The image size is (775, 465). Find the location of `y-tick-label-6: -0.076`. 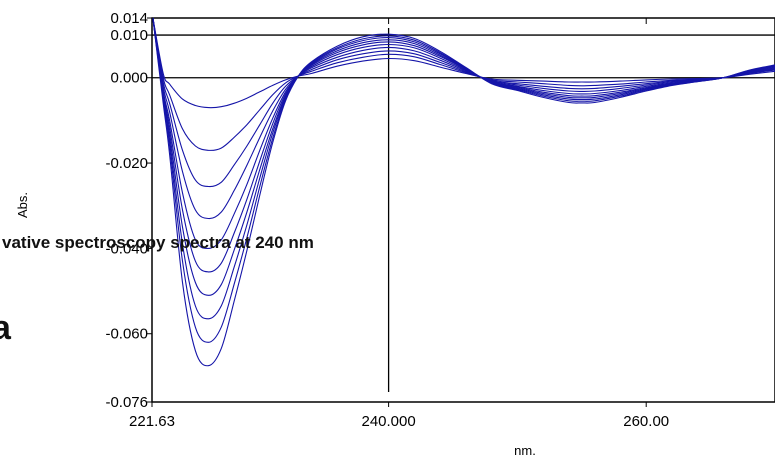

y-tick-label-6: -0.076 is located at coordinates (126, 402).